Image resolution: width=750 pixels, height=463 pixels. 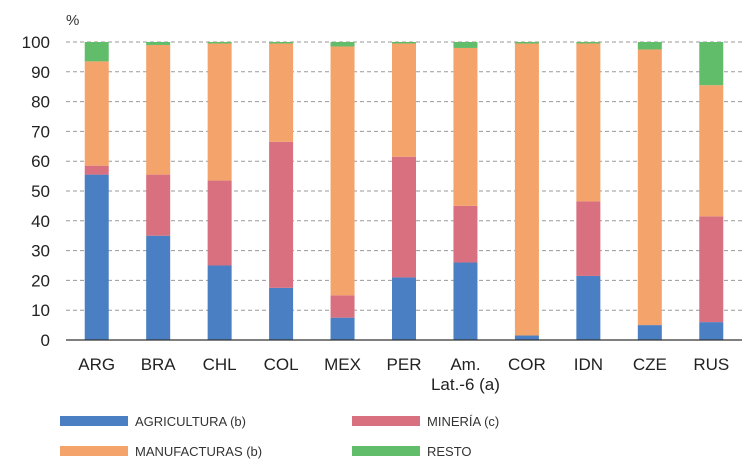 What do you see at coordinates (159, 364) in the screenshot?
I see `x-category-label: BRA` at bounding box center [159, 364].